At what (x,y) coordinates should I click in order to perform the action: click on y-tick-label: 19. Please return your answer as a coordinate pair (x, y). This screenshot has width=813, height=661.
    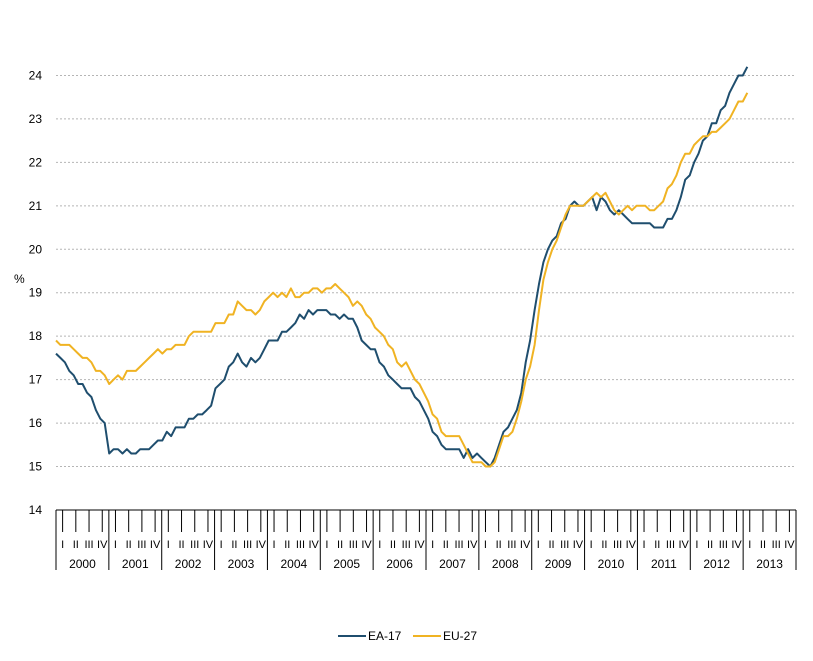
    Looking at the image, I should click on (36, 293).